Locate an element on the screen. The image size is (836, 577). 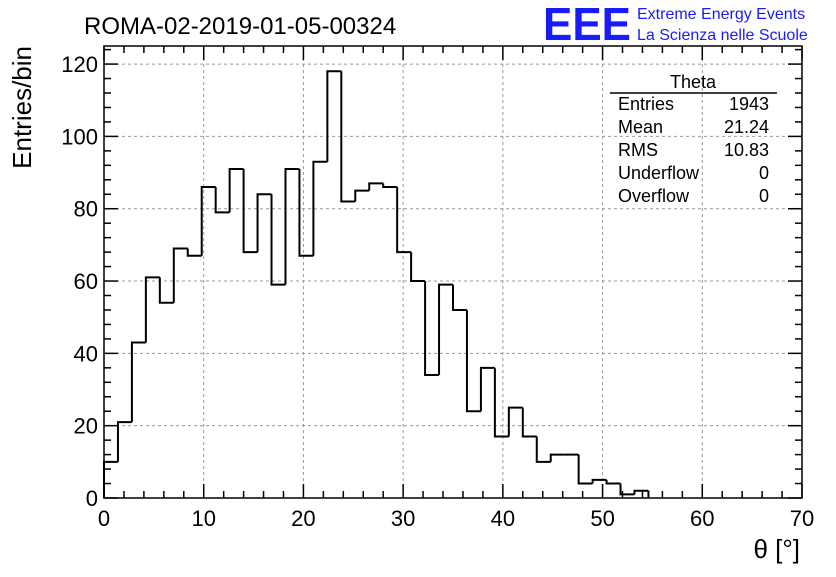
y-tick-label: 60 is located at coordinates (86, 281).